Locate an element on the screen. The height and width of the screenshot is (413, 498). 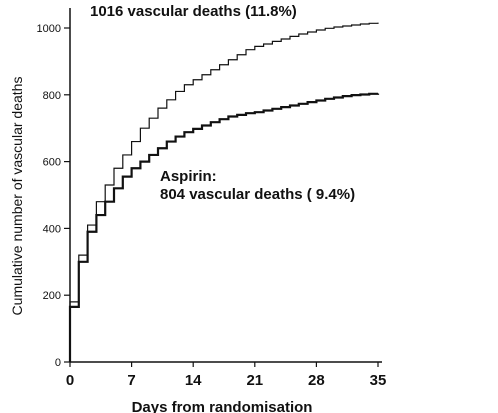
y-tick-label: 800 is located at coordinates (52, 96).